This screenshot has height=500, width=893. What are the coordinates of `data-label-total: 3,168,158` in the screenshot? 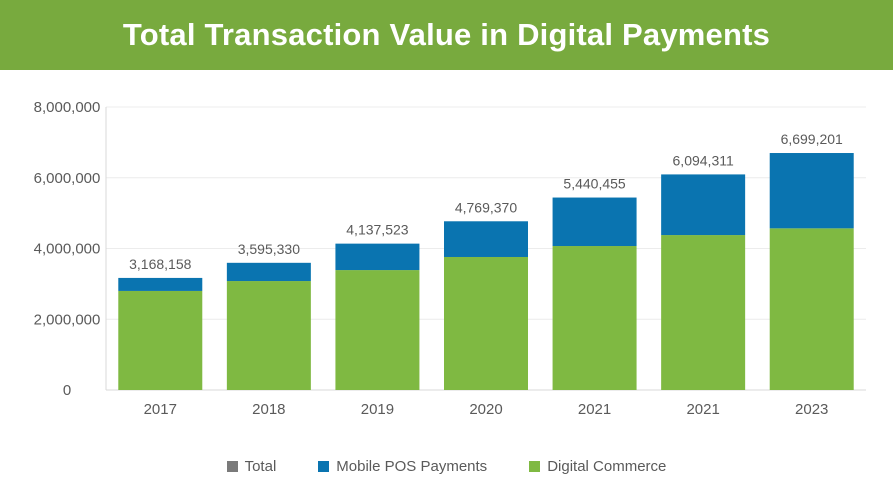 It's located at (160, 264).